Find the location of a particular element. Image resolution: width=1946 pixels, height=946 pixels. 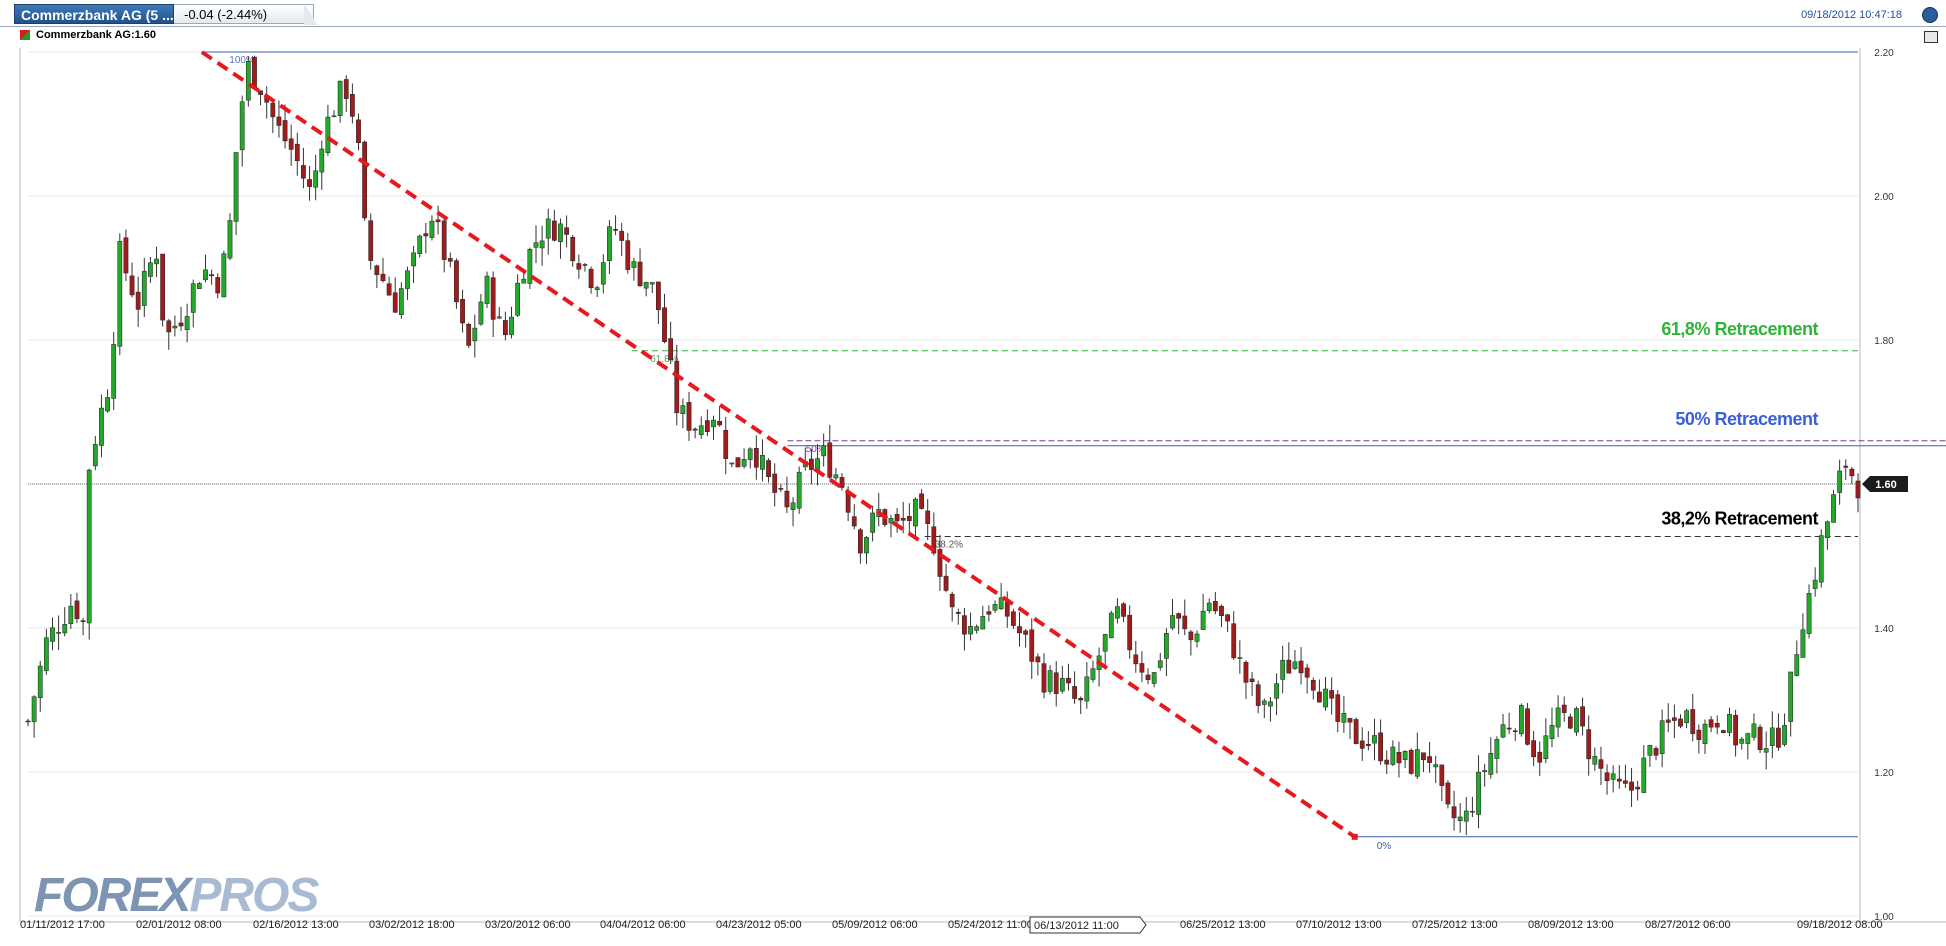

retracement-annotation: 50% Retracement is located at coordinates (1746, 419).